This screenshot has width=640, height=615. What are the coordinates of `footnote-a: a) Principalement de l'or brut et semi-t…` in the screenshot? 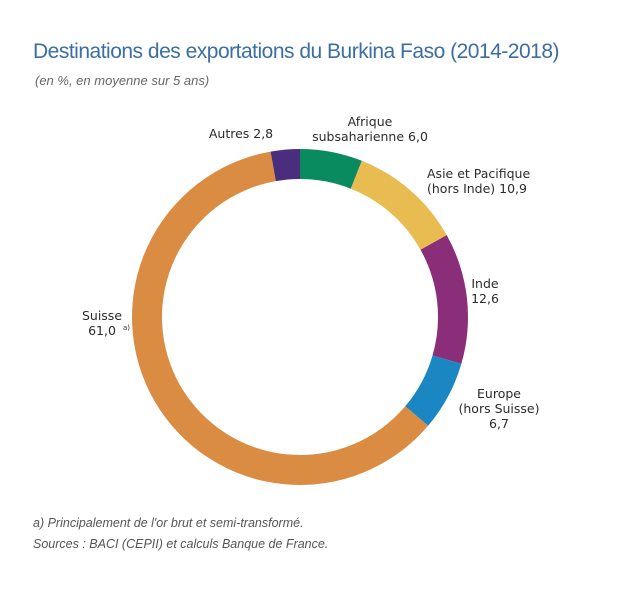 It's located at (168, 523).